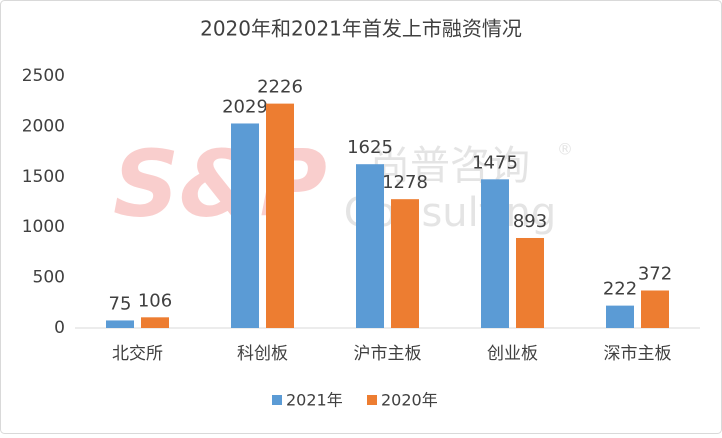 The width and height of the screenshot is (722, 438). Describe the element at coordinates (280, 87) in the screenshot. I see `data-label: 2226` at that location.